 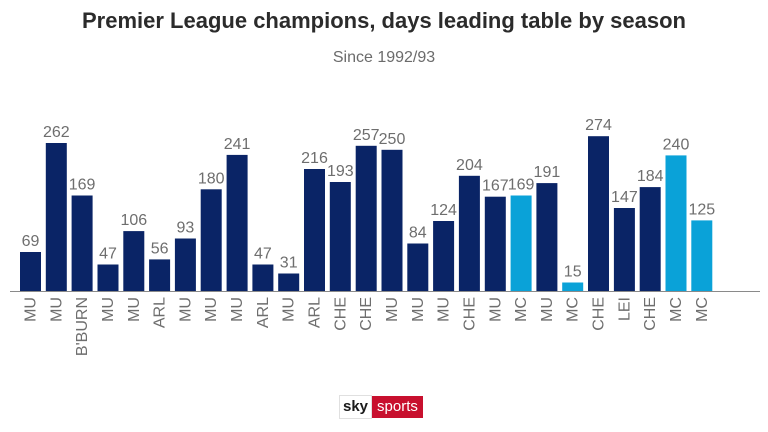 What do you see at coordinates (599, 314) in the screenshot?
I see `category-label-22: CHE` at bounding box center [599, 314].